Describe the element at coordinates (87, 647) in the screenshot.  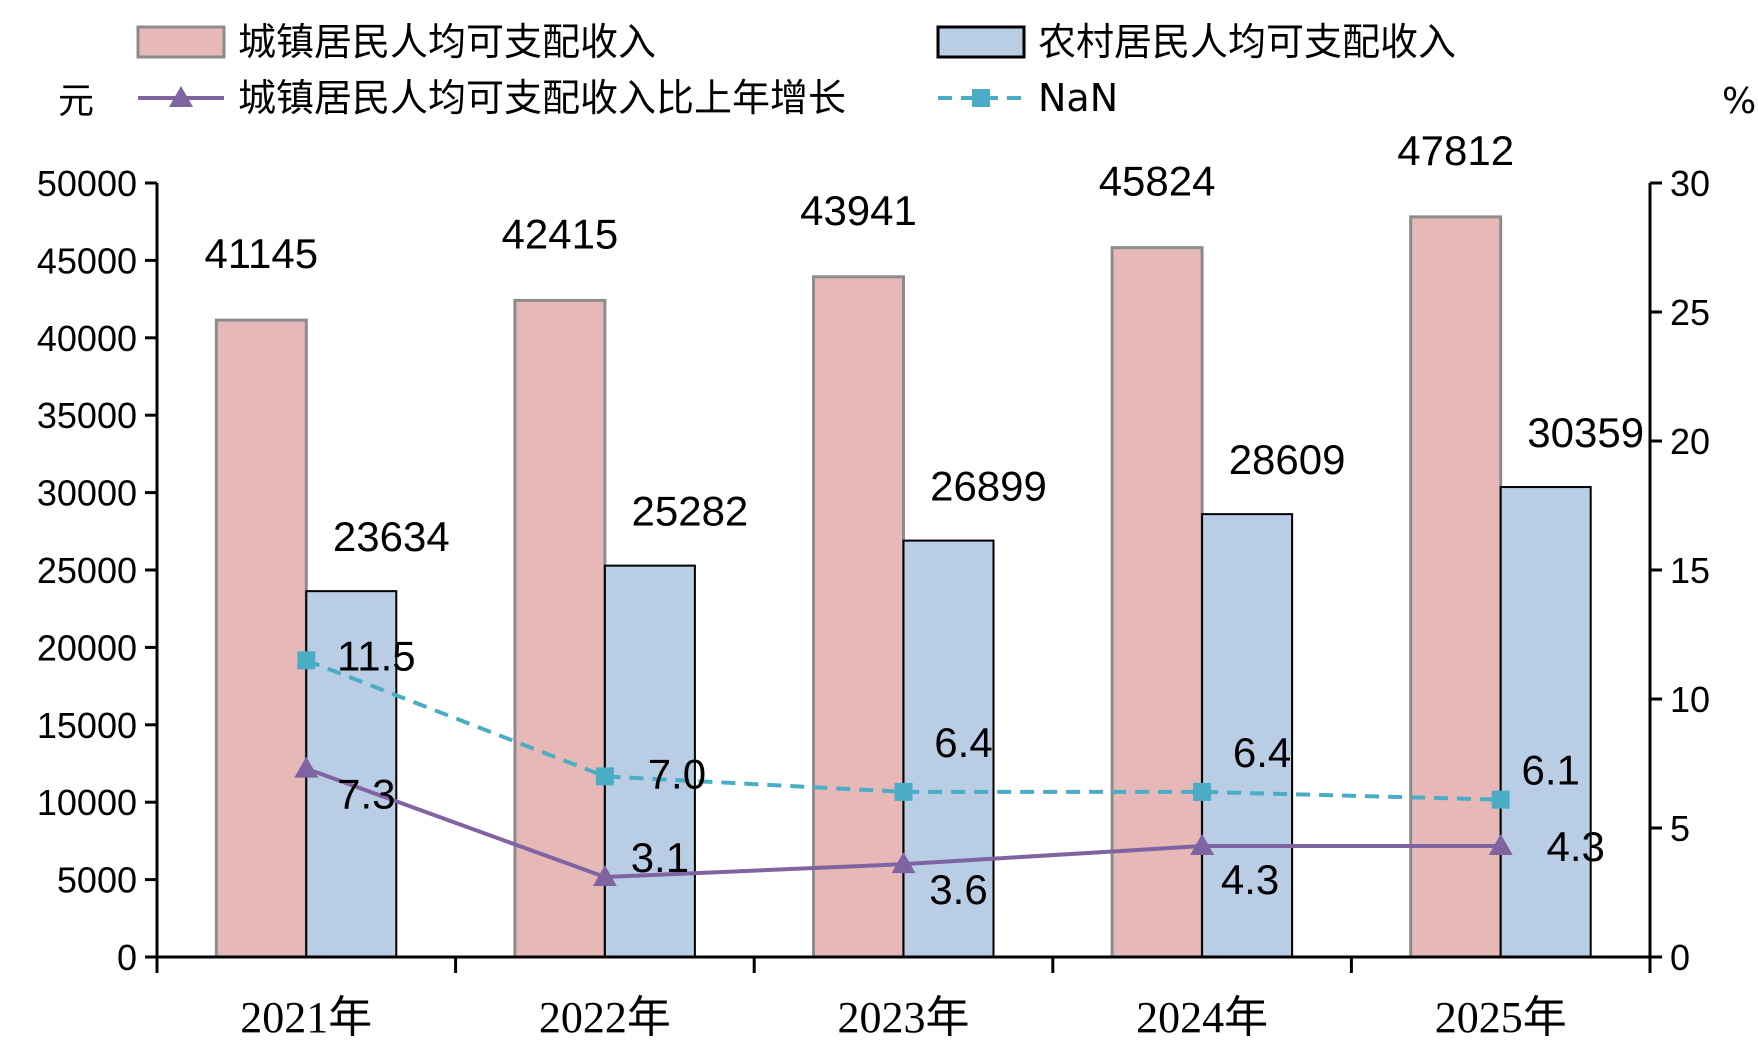
I see `left-axis-tick-label: 20000` at that location.